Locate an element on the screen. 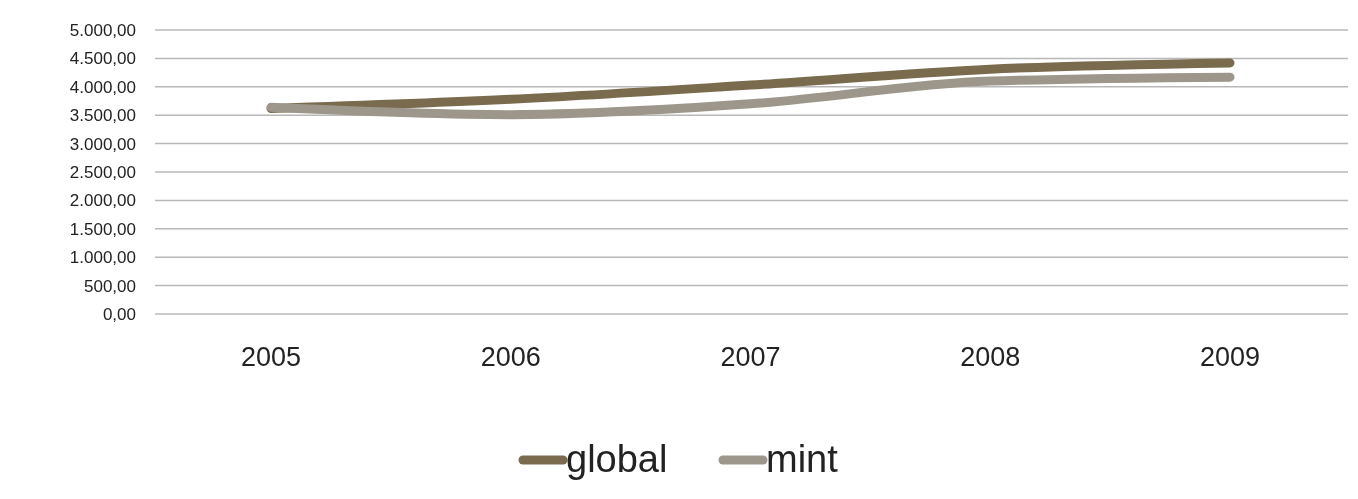 The image size is (1358, 499). x-tick-label: 2005 is located at coordinates (271, 357).